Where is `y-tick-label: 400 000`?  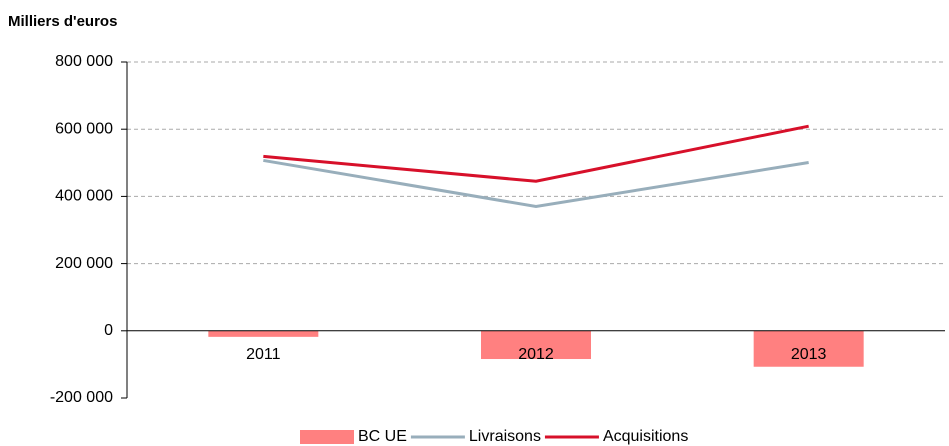
y-tick-label: 400 000 is located at coordinates (84, 196).